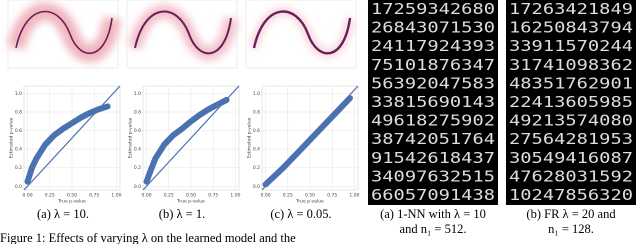 This screenshot has width=640, height=244. I want to click on reference-line, so click(72, 138).